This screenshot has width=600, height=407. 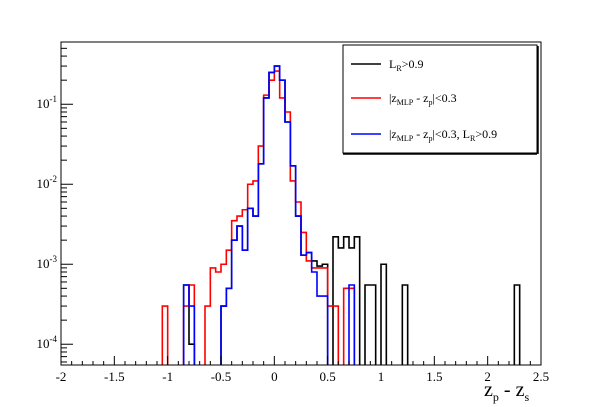 I want to click on x-tick-label: 1.5, so click(x=434, y=376).